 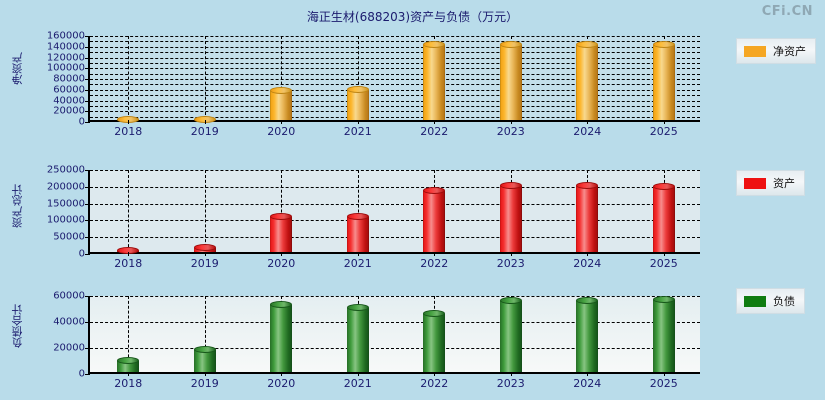 I want to click on bar-total-liabilities-2019, so click(x=204, y=359).